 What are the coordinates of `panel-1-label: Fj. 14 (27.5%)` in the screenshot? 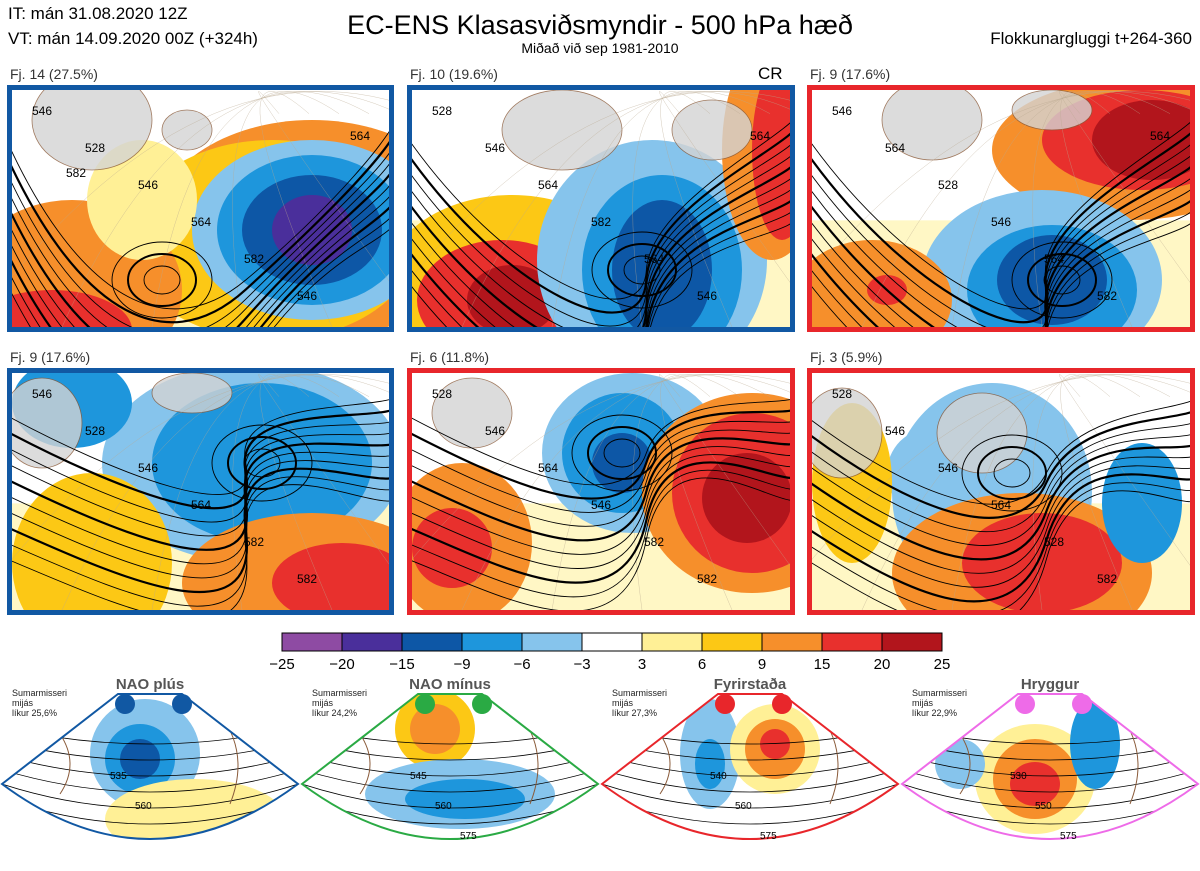 It's located at (54, 74).